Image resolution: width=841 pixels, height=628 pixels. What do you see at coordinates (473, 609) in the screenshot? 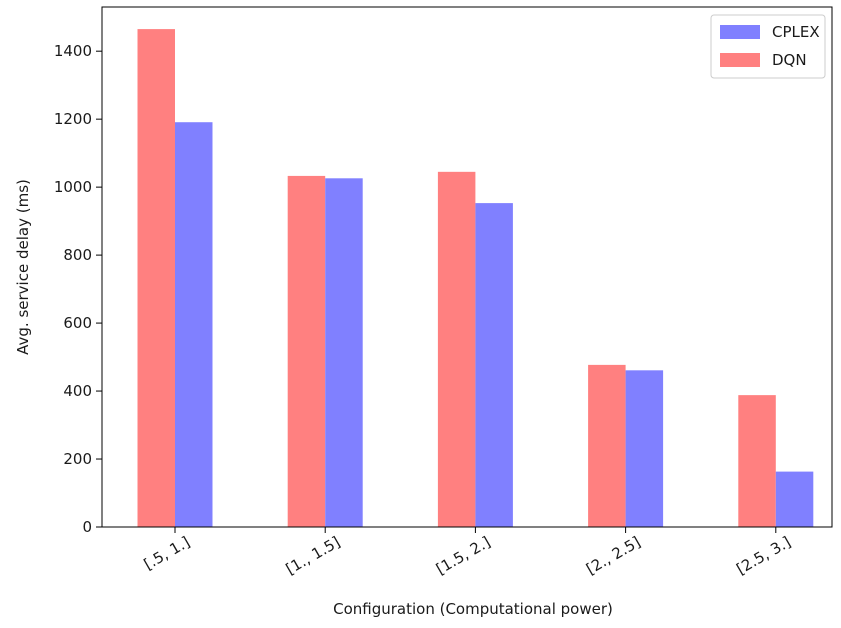
I see `x-axis-label: Configuration (Computational power)` at bounding box center [473, 609].